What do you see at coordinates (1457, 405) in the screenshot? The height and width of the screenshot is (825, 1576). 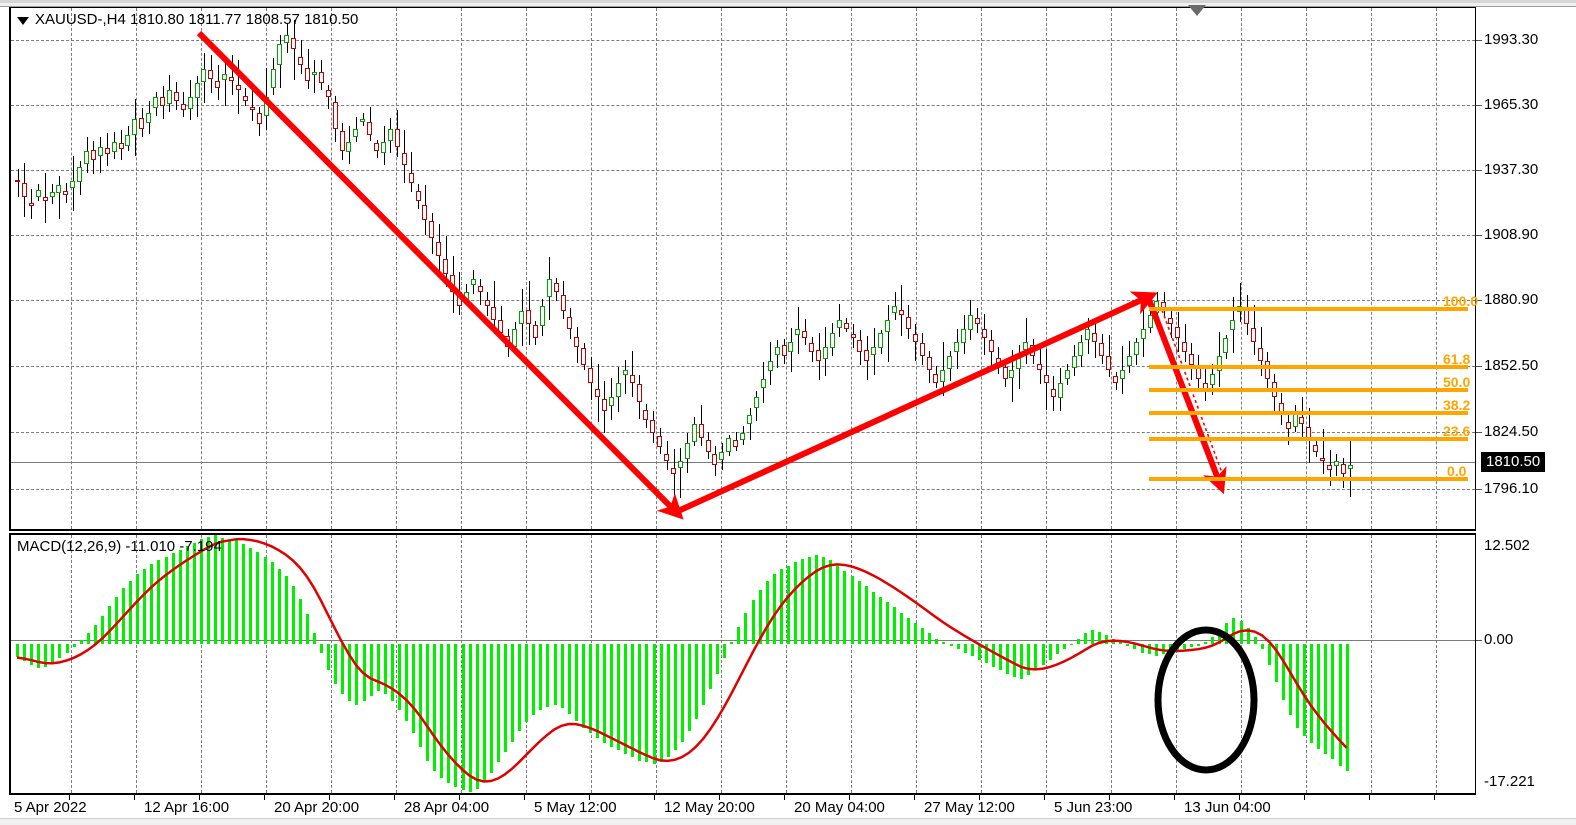 I see `fib-level-label: 38.2` at bounding box center [1457, 405].